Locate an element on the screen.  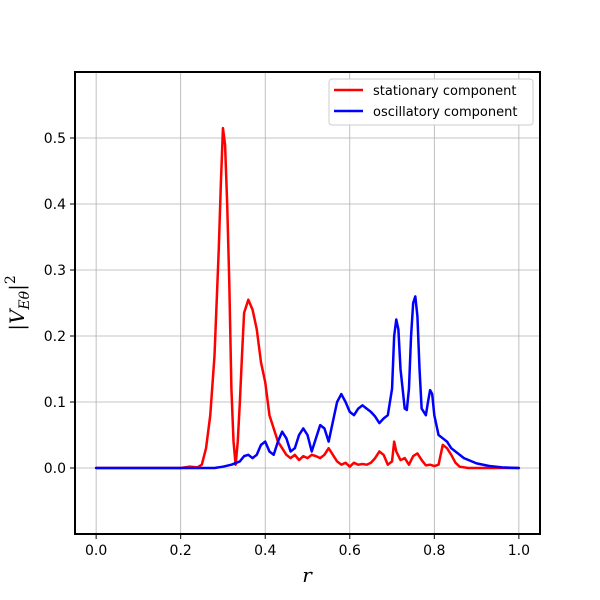
y-axis-label-main: |V is located at coordinates (17, 319).